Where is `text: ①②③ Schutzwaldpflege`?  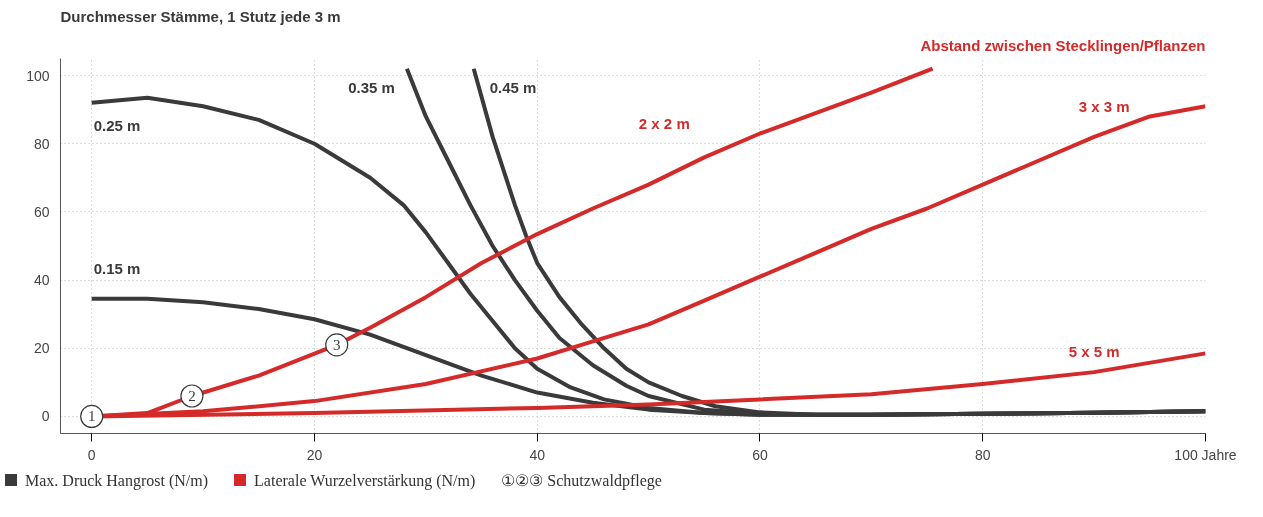 text: ①②③ Schutzwaldpflege is located at coordinates (581, 480).